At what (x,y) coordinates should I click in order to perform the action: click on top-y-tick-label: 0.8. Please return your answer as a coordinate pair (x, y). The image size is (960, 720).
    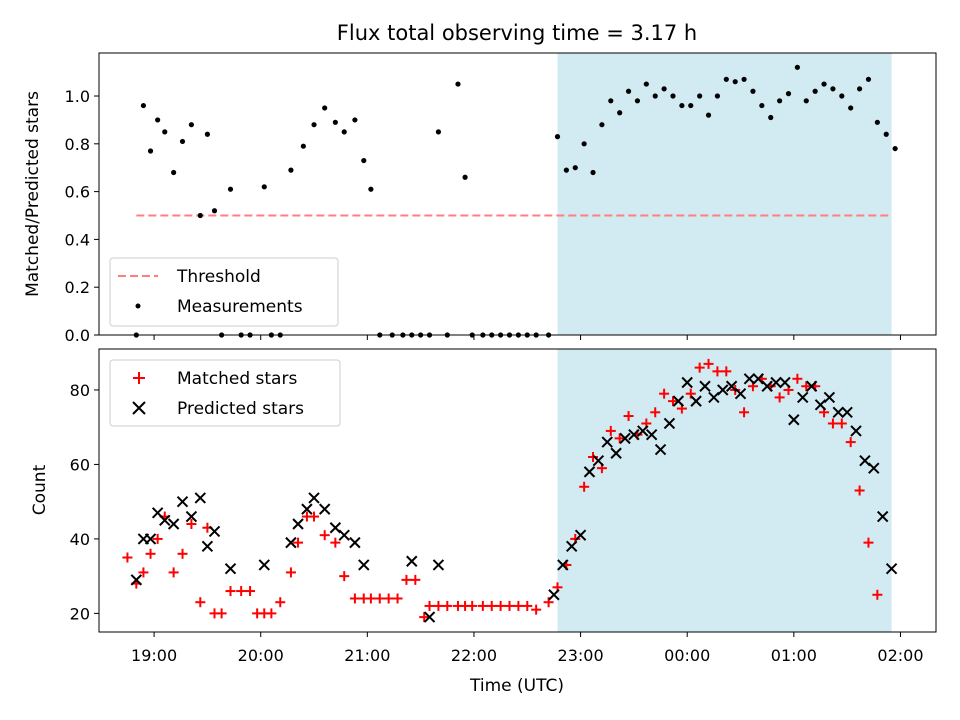
    Looking at the image, I should click on (77, 144).